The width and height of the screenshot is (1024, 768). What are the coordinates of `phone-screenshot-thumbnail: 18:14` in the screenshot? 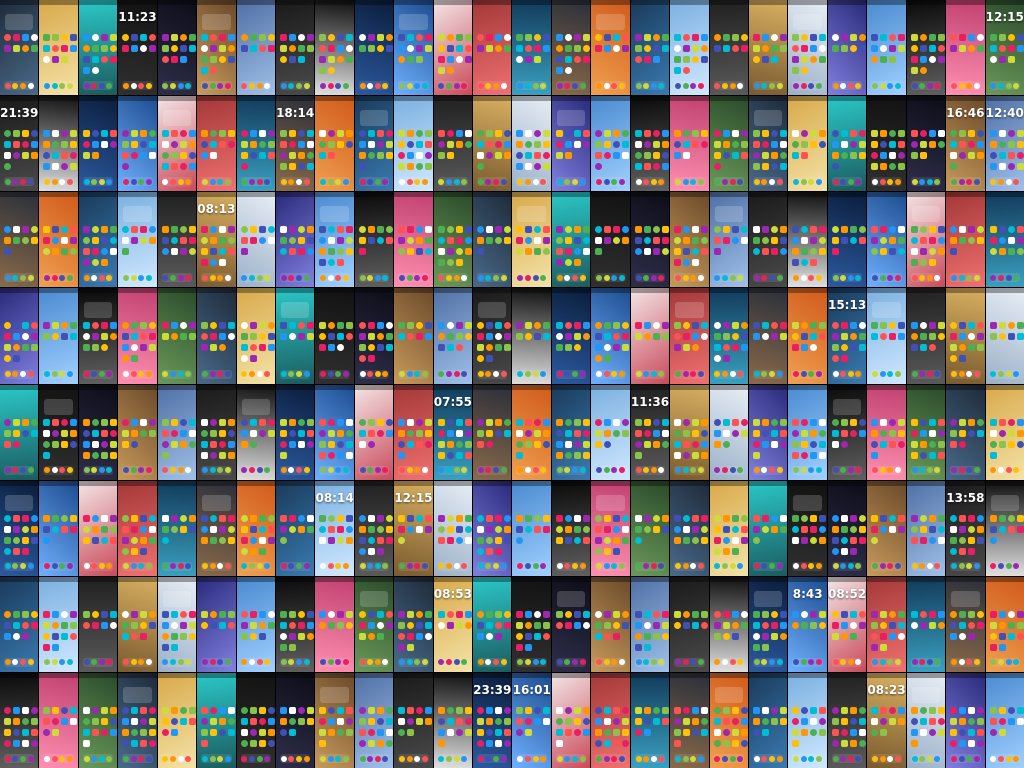 It's located at (295, 144).